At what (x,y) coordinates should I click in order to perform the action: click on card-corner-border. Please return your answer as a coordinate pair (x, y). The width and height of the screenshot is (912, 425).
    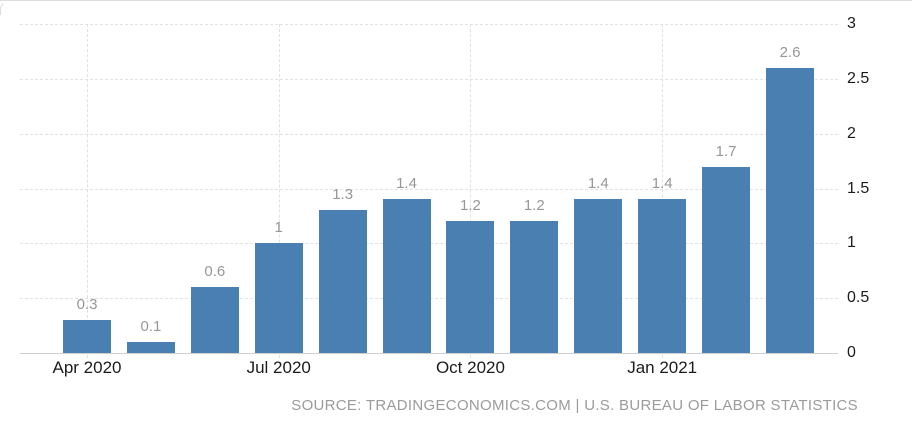
    Looking at the image, I should click on (7, 8).